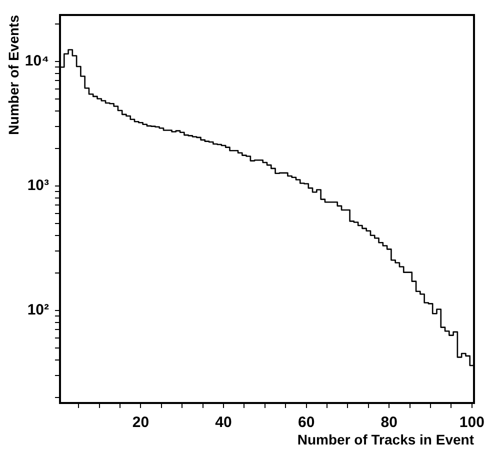 Image resolution: width=491 pixels, height=453 pixels. I want to click on y-tick-label: 10⁴, so click(36, 61).